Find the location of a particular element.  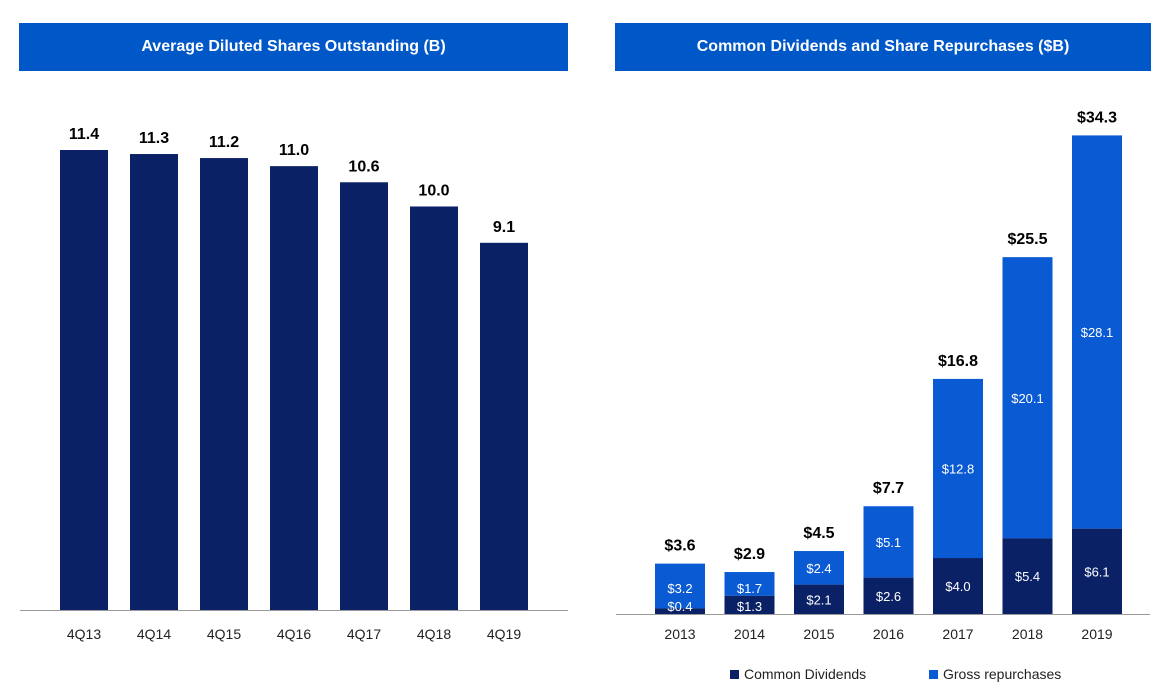

legend-item-dividends: Common Dividends is located at coordinates (798, 674).